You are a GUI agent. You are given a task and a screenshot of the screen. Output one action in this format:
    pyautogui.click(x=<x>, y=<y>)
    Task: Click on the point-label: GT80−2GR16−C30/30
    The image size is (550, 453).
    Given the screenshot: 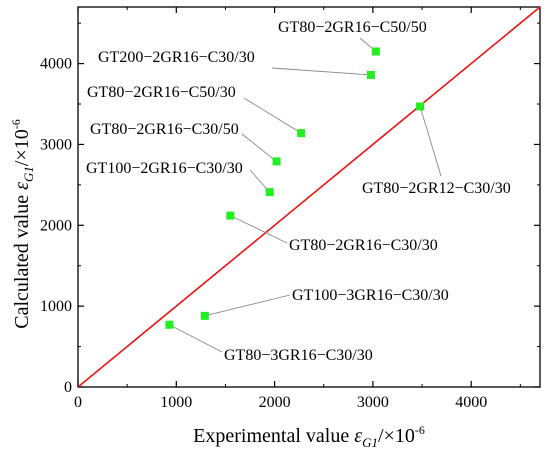 What is the action you would take?
    pyautogui.click(x=363, y=245)
    